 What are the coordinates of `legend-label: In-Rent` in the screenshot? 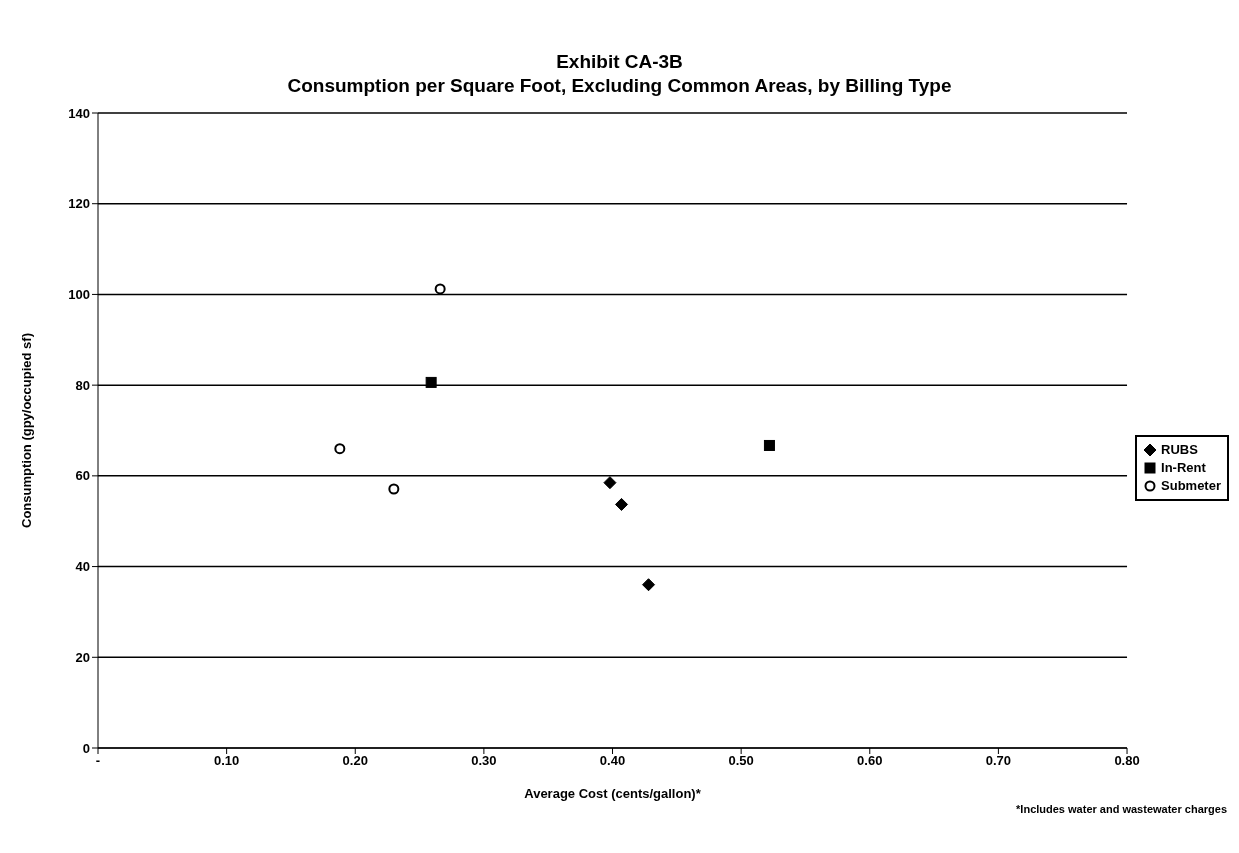 It's located at (1183, 468).